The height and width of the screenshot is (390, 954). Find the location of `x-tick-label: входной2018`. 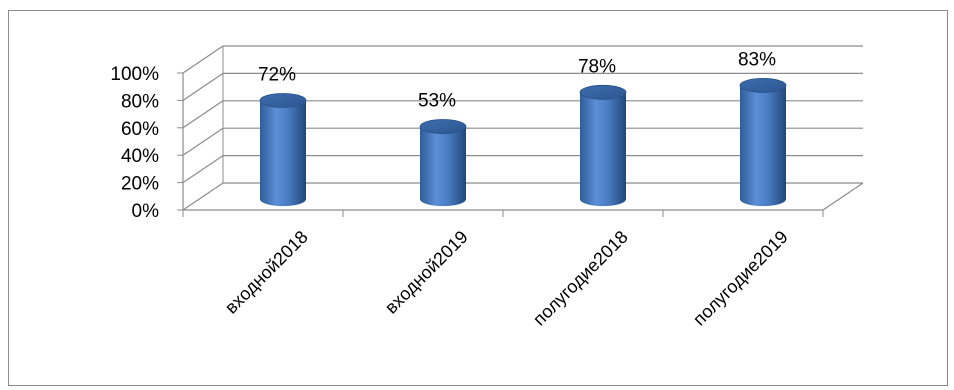

x-tick-label: входной2018 is located at coordinates (266, 272).